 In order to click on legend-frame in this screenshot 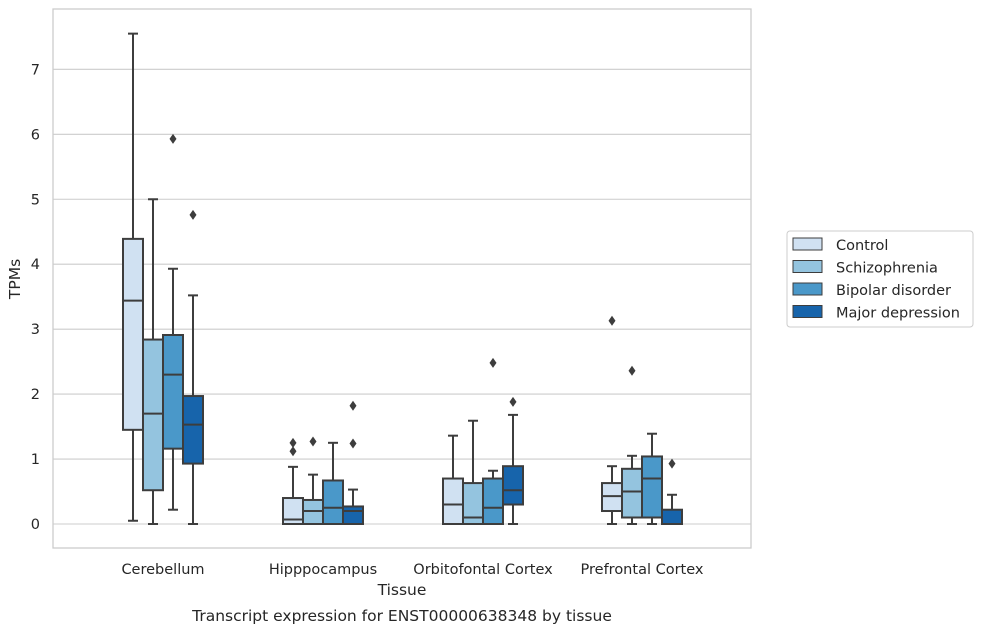, I will do `click(880, 279)`.